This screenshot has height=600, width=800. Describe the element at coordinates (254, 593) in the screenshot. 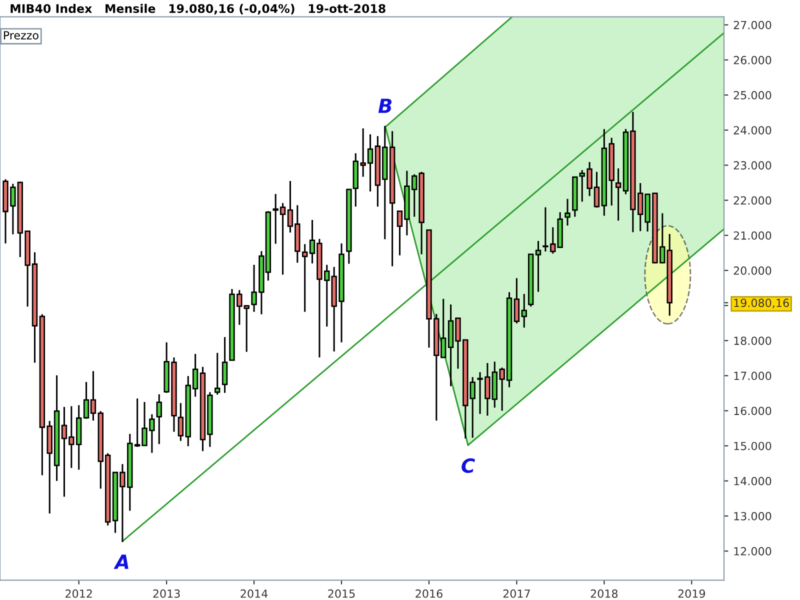

I see `x-tick-label: 2014` at that location.